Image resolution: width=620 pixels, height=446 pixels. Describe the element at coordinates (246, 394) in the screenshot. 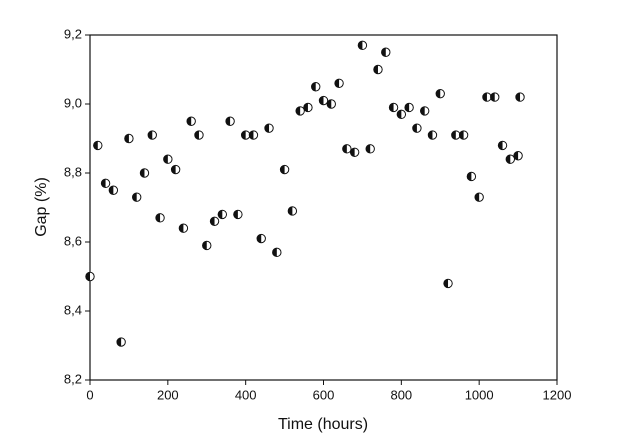

I see `x-tick-label: 400` at that location.